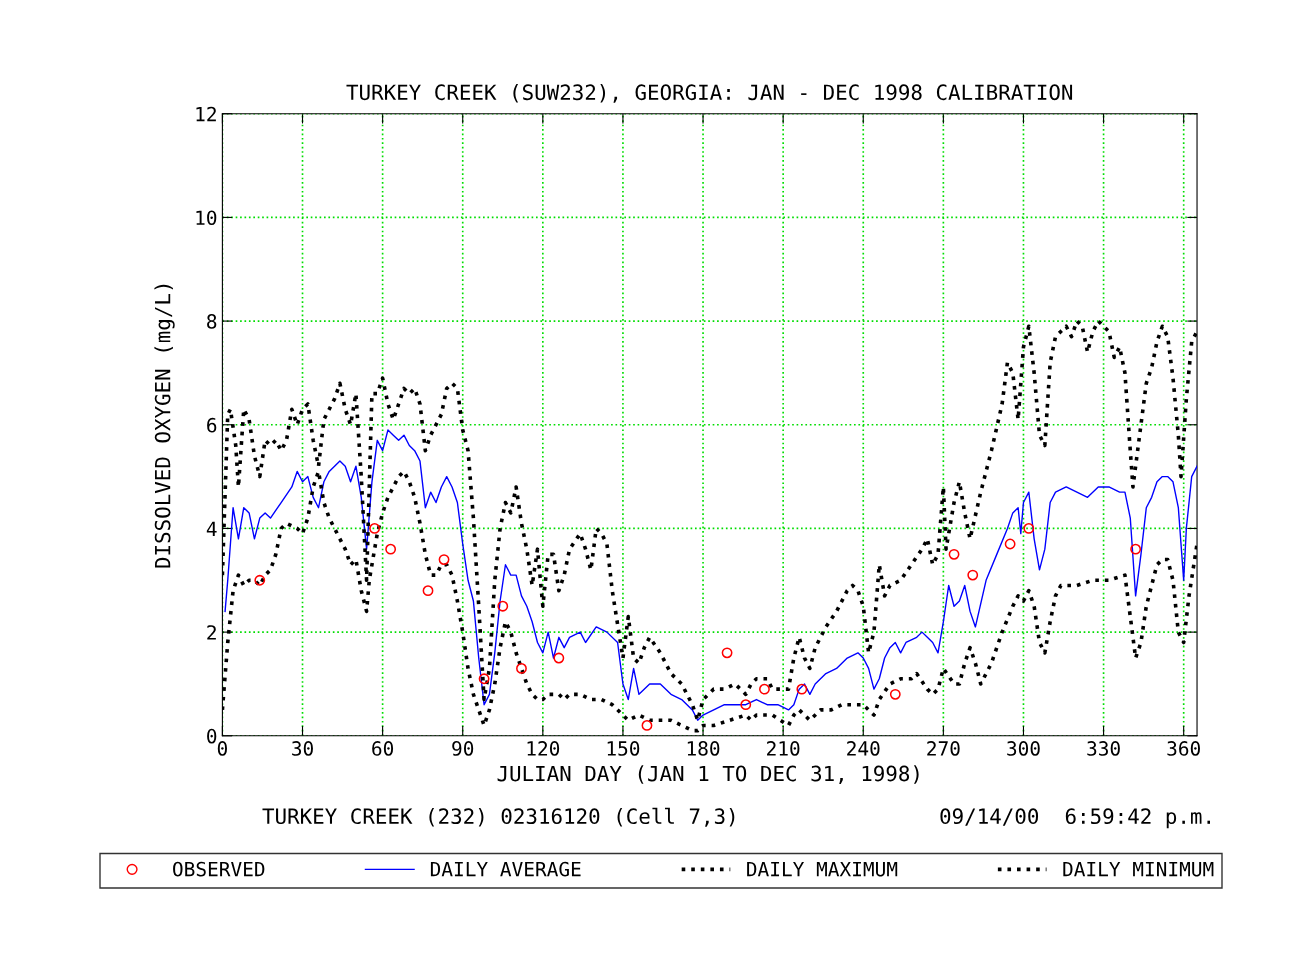  I want to click on chart-title: TURKEY CREEK (SUW232), GEORGIA: JAN - DEC 1998 CALIBRATION, so click(709, 93).